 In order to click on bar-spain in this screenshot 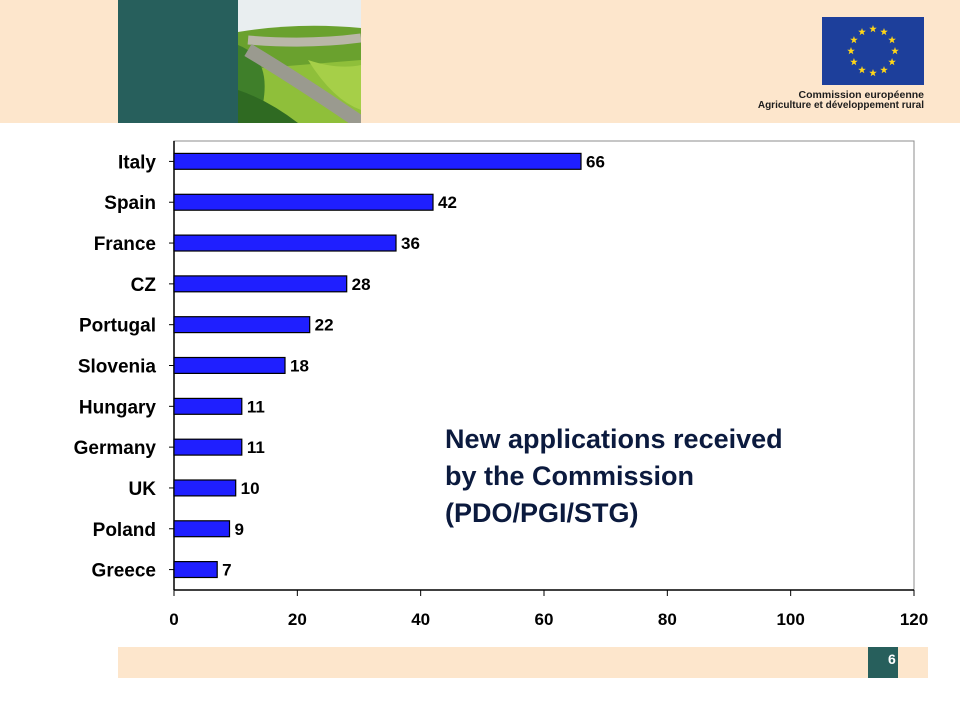, I will do `click(303, 202)`.